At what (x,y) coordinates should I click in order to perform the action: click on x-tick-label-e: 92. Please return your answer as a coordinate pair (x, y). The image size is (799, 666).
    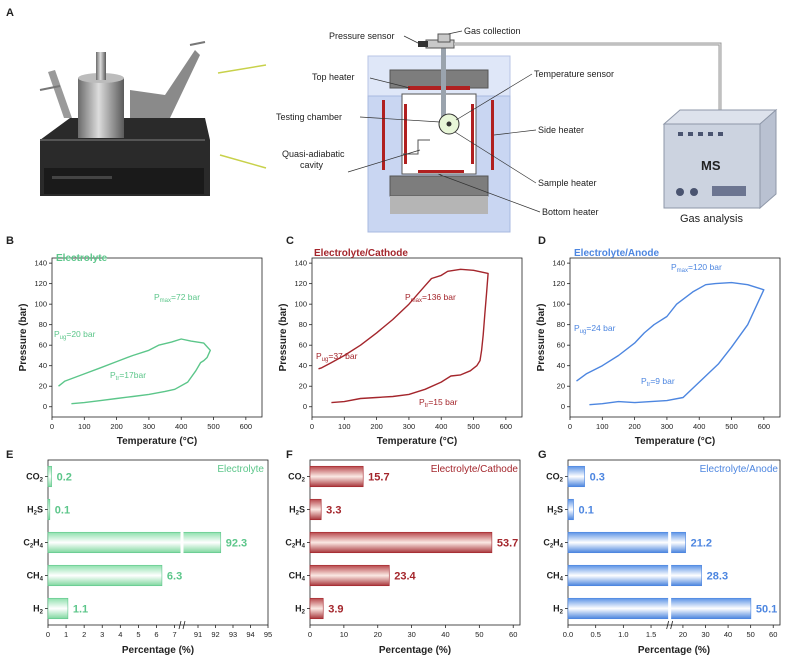
    Looking at the image, I should click on (215, 634).